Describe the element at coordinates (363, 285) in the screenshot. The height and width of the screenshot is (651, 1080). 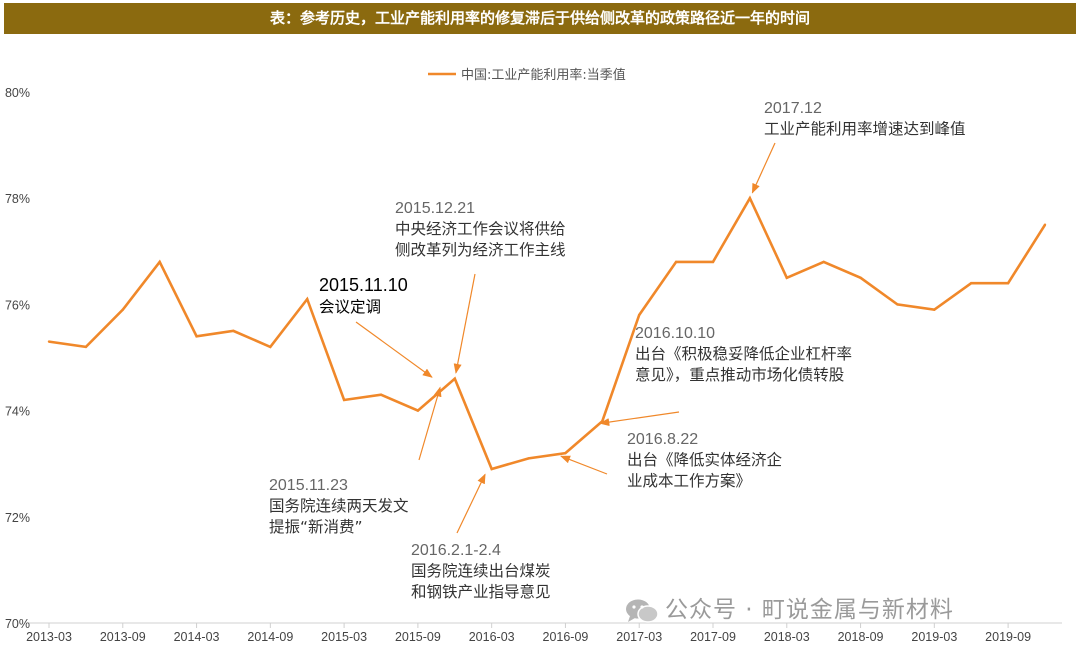
I see `annotation-date: 2015.11.10` at that location.